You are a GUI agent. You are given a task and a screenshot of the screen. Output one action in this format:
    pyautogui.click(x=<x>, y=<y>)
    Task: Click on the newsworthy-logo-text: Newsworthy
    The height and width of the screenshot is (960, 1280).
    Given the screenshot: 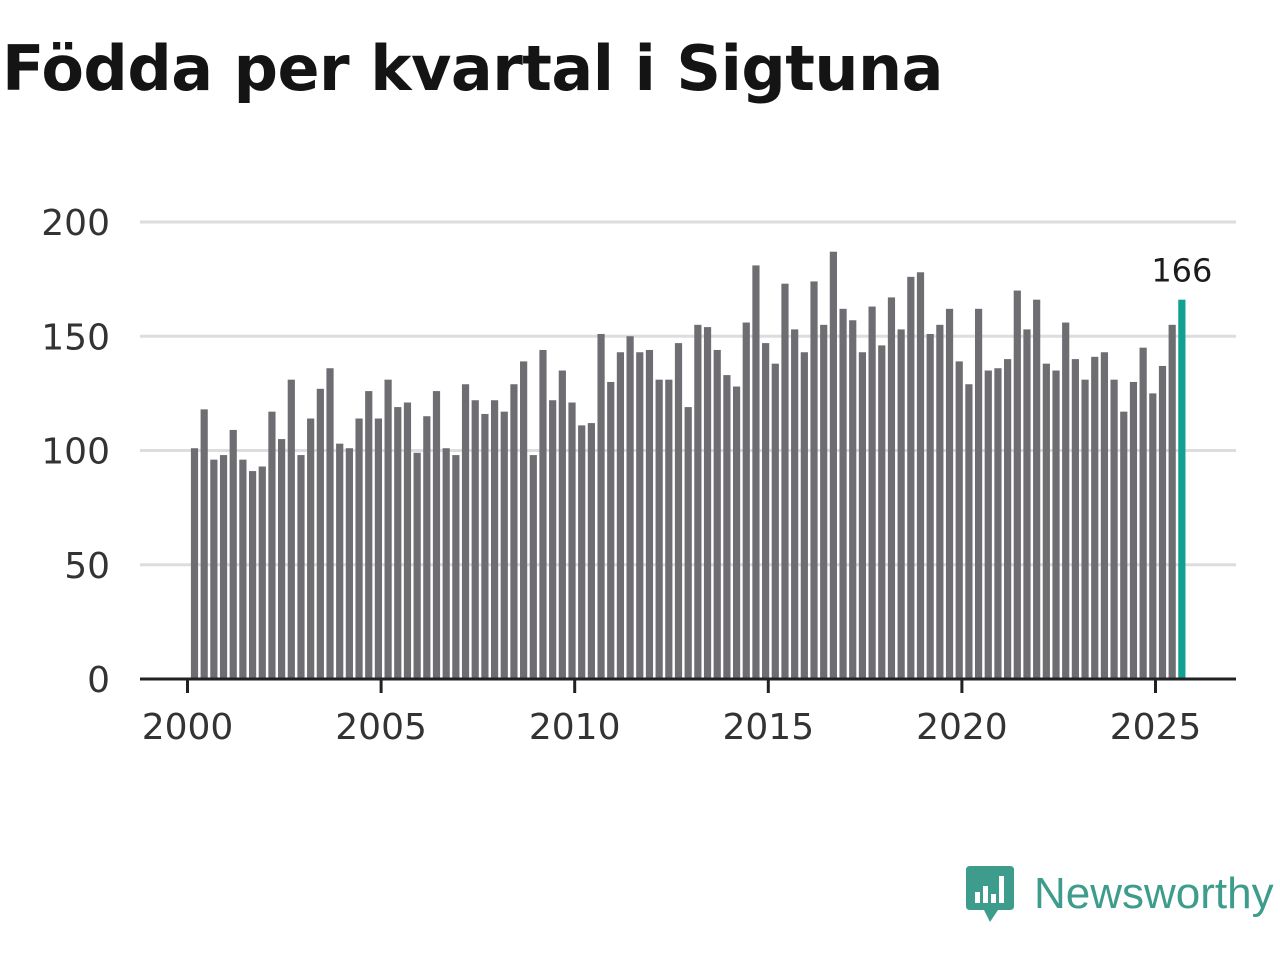 What is the action you would take?
    pyautogui.click(x=1154, y=893)
    